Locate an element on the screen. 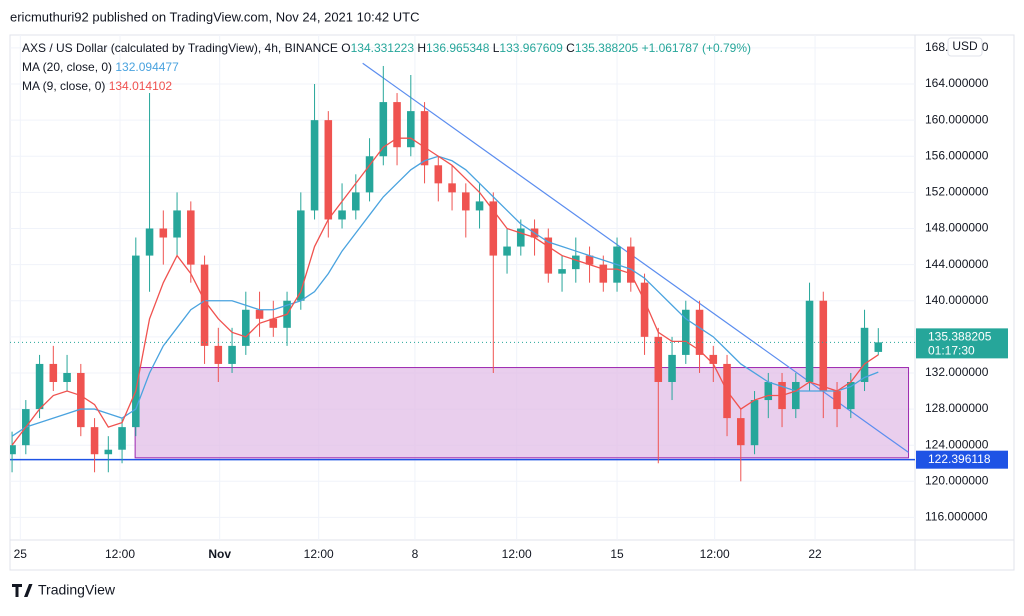  x-tick-label: 25 is located at coordinates (21, 554).